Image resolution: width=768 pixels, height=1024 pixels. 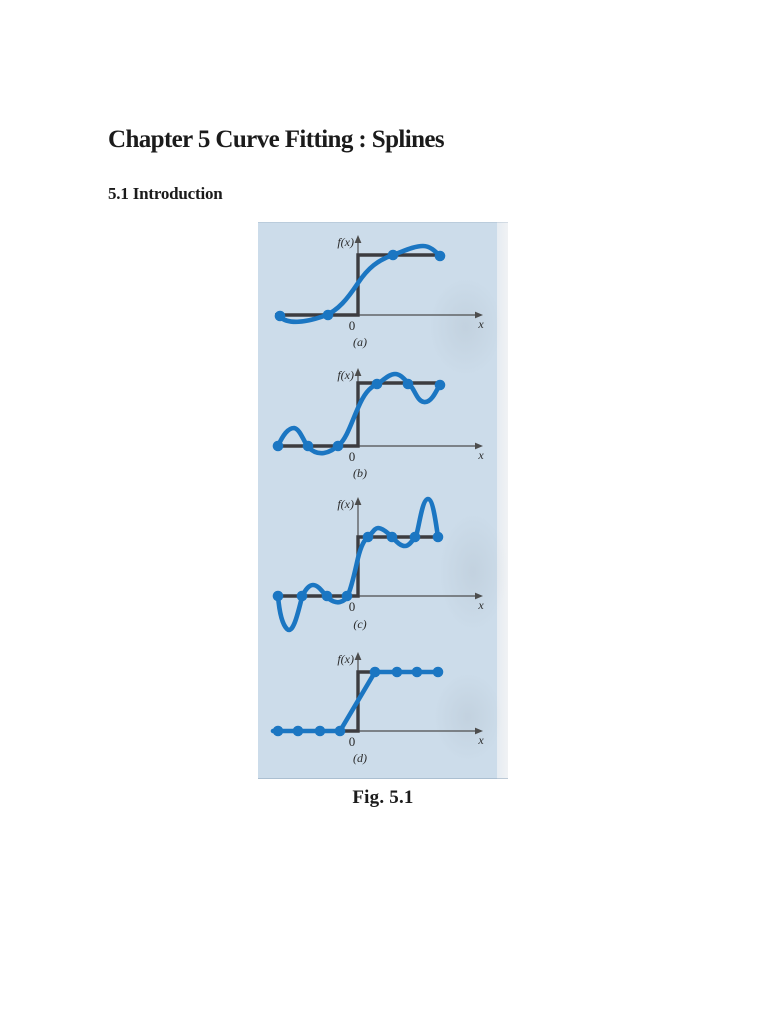 What do you see at coordinates (360, 758) in the screenshot?
I see `subplot-label: (d)` at bounding box center [360, 758].